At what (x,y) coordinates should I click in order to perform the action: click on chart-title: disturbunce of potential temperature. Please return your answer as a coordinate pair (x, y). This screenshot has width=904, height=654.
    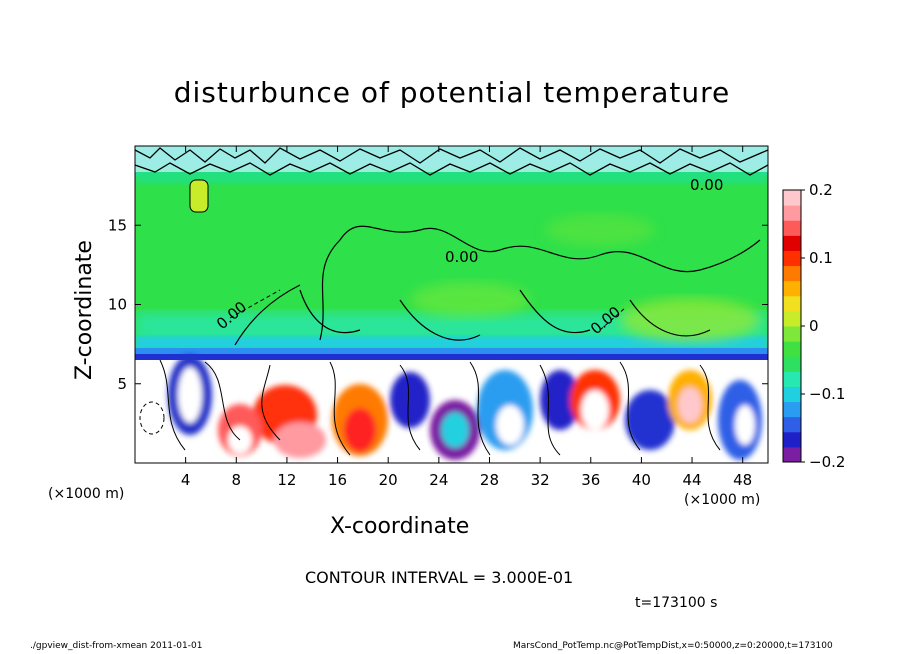
    Looking at the image, I should click on (452, 92).